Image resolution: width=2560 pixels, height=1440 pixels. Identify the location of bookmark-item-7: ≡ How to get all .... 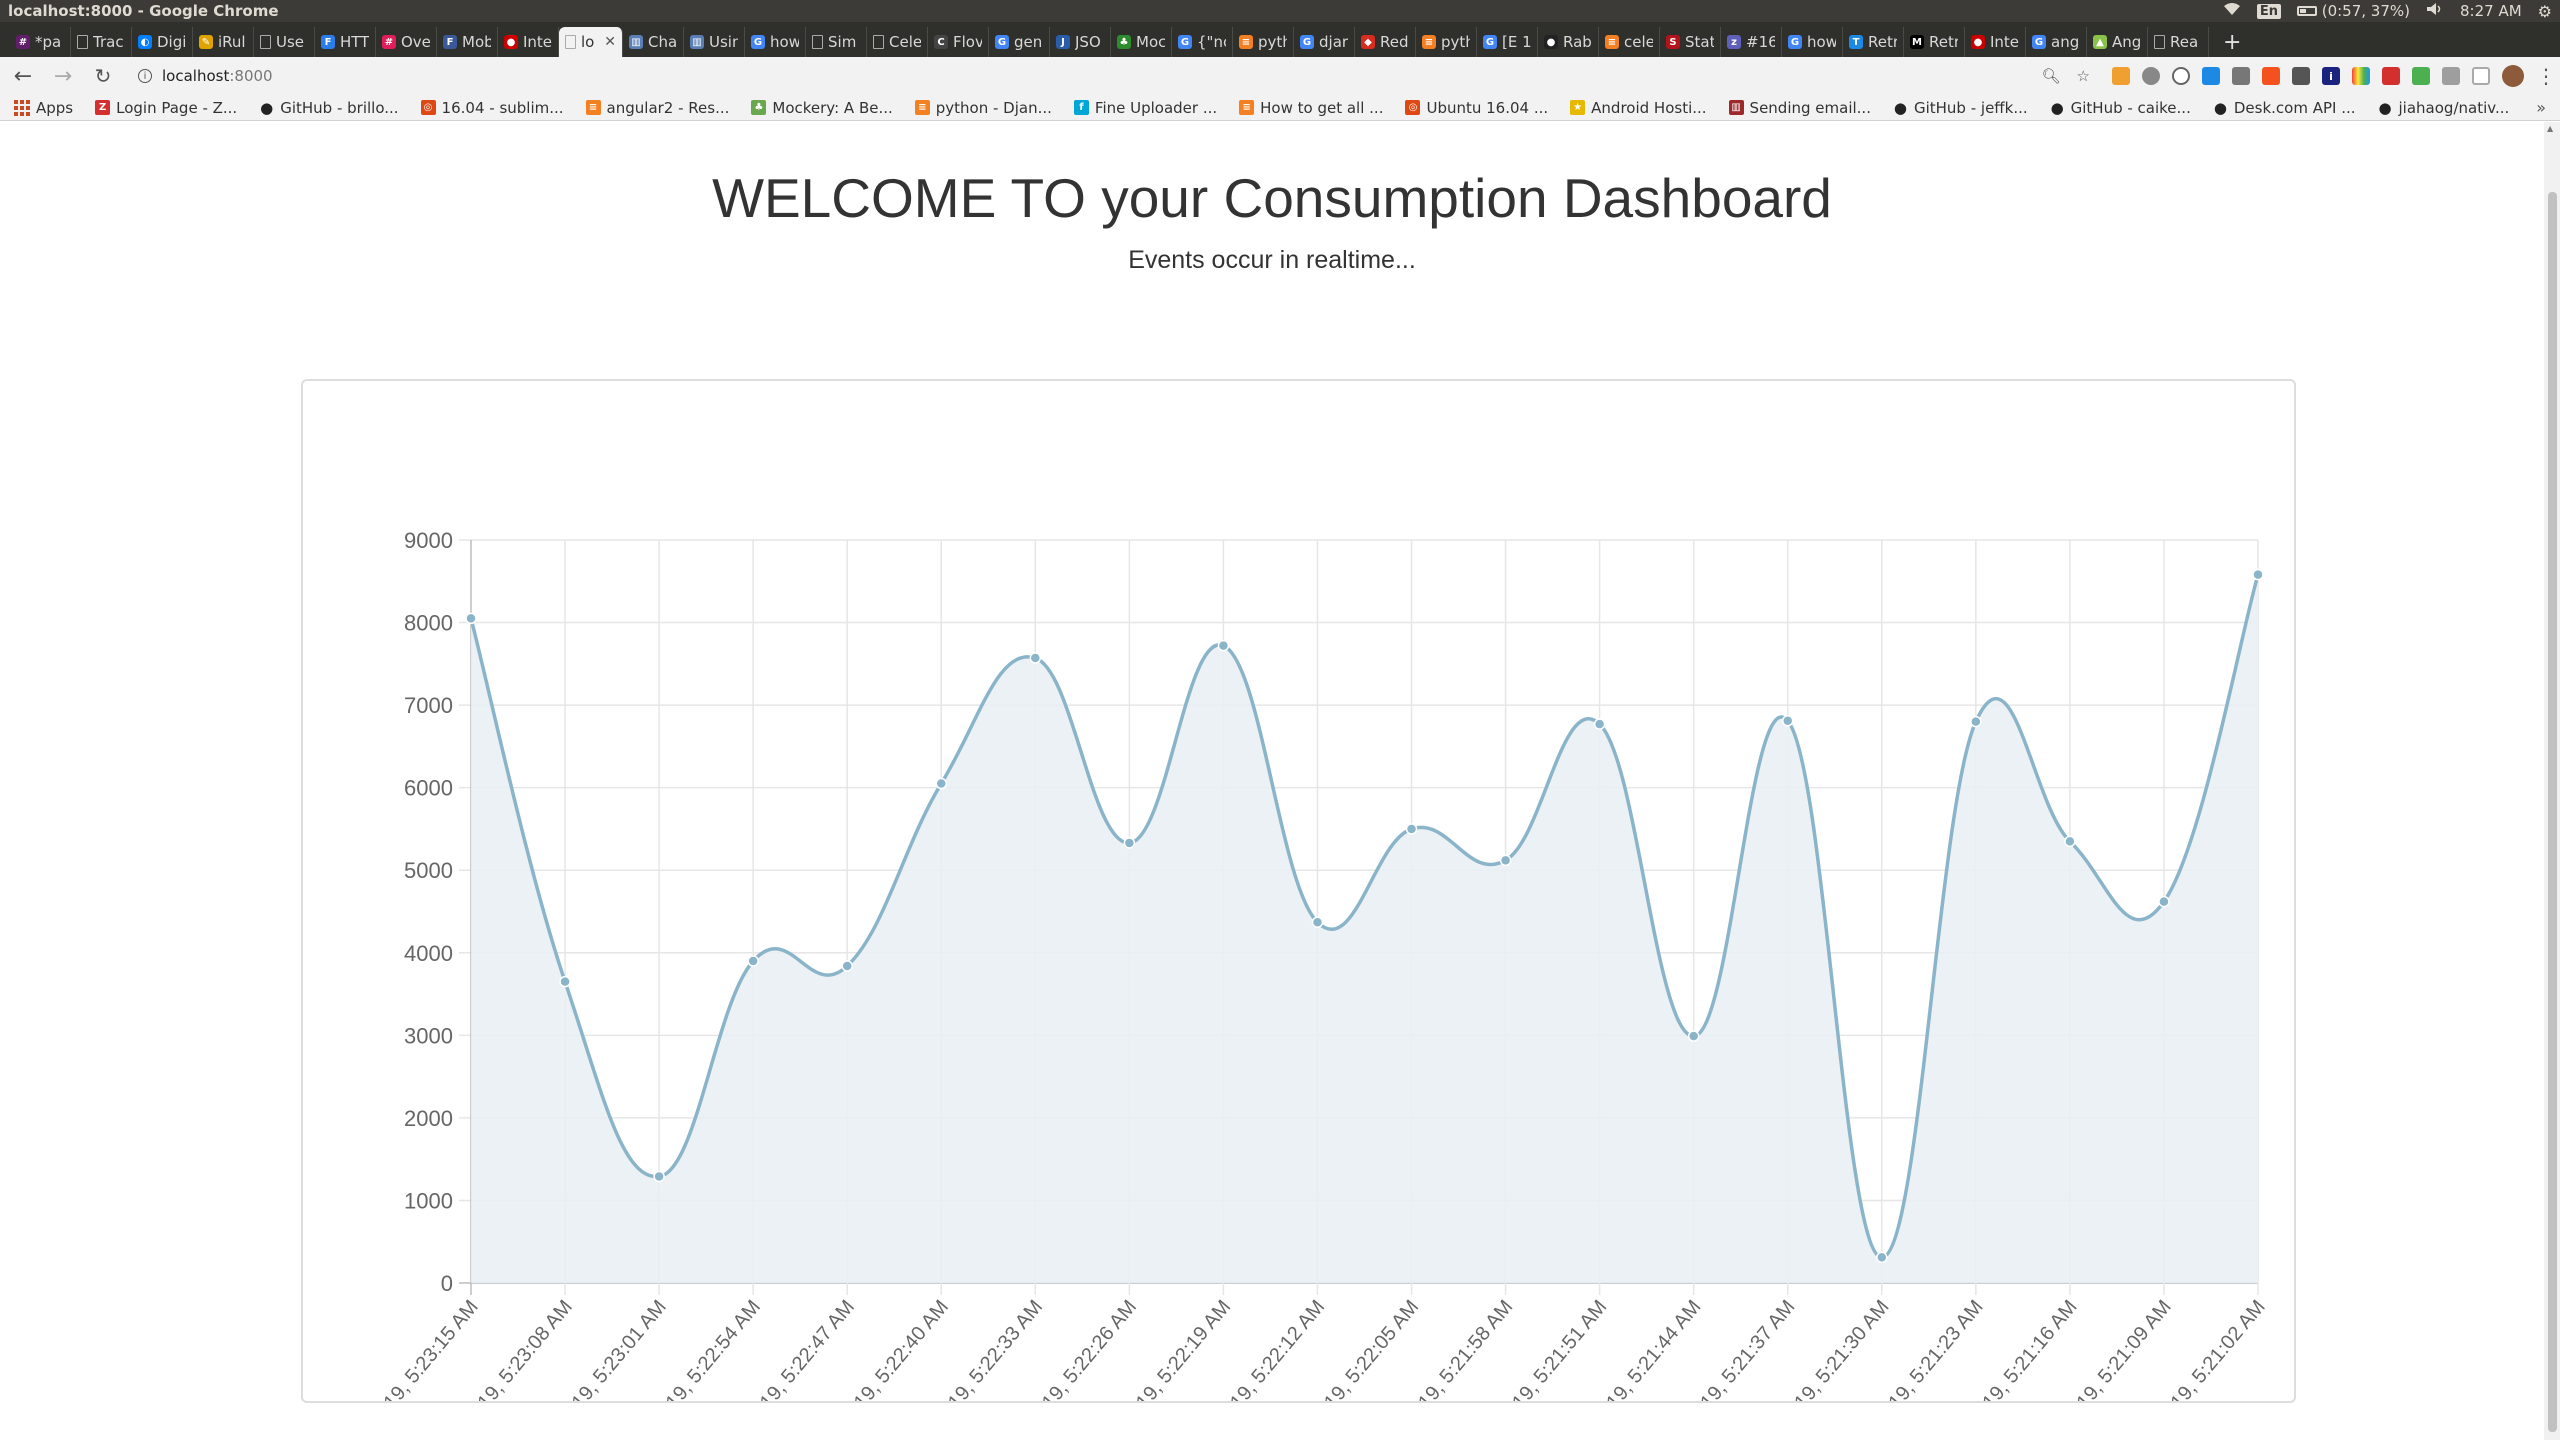
(1311, 108).